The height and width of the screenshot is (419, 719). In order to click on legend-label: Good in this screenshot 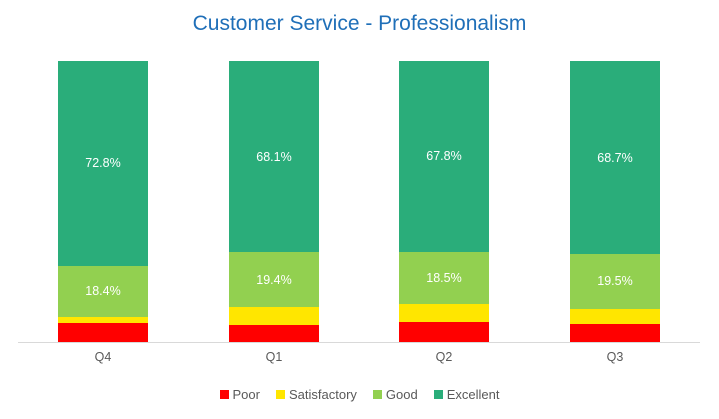, I will do `click(401, 394)`.